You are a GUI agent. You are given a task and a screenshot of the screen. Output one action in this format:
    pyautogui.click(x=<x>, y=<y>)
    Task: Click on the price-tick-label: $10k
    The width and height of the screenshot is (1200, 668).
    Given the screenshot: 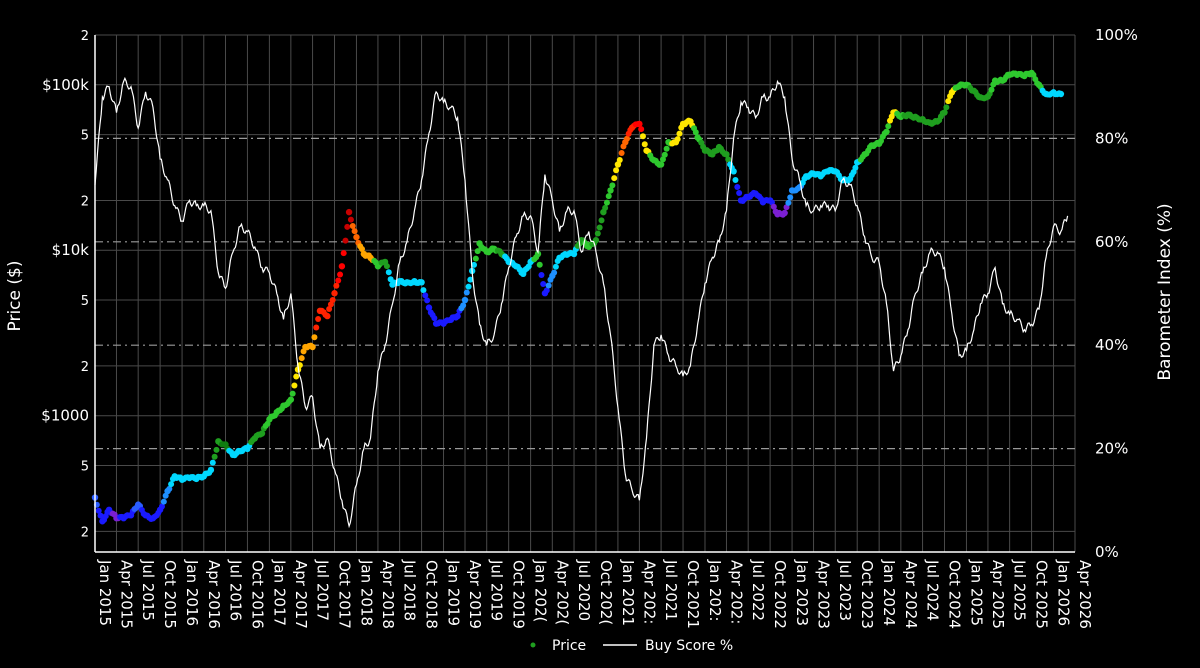 What is the action you would take?
    pyautogui.click(x=71, y=250)
    